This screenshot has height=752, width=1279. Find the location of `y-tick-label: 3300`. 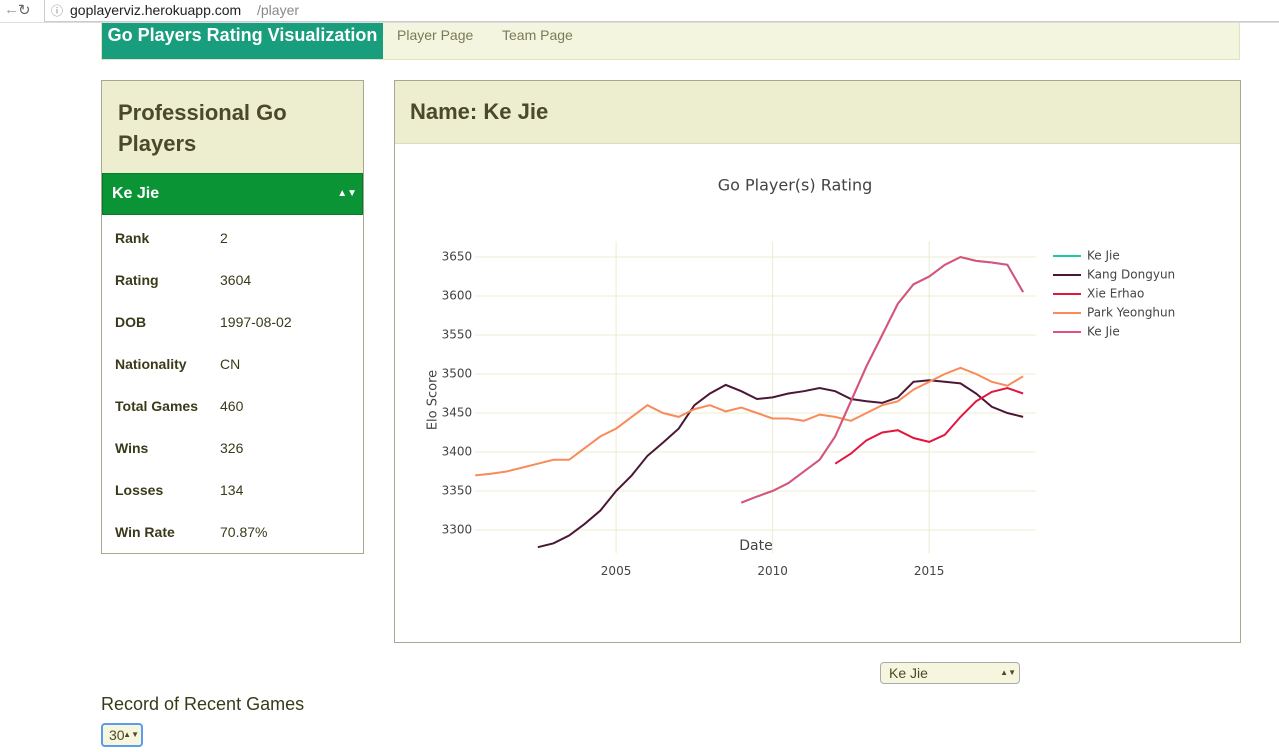

y-tick-label: 3300 is located at coordinates (457, 530).